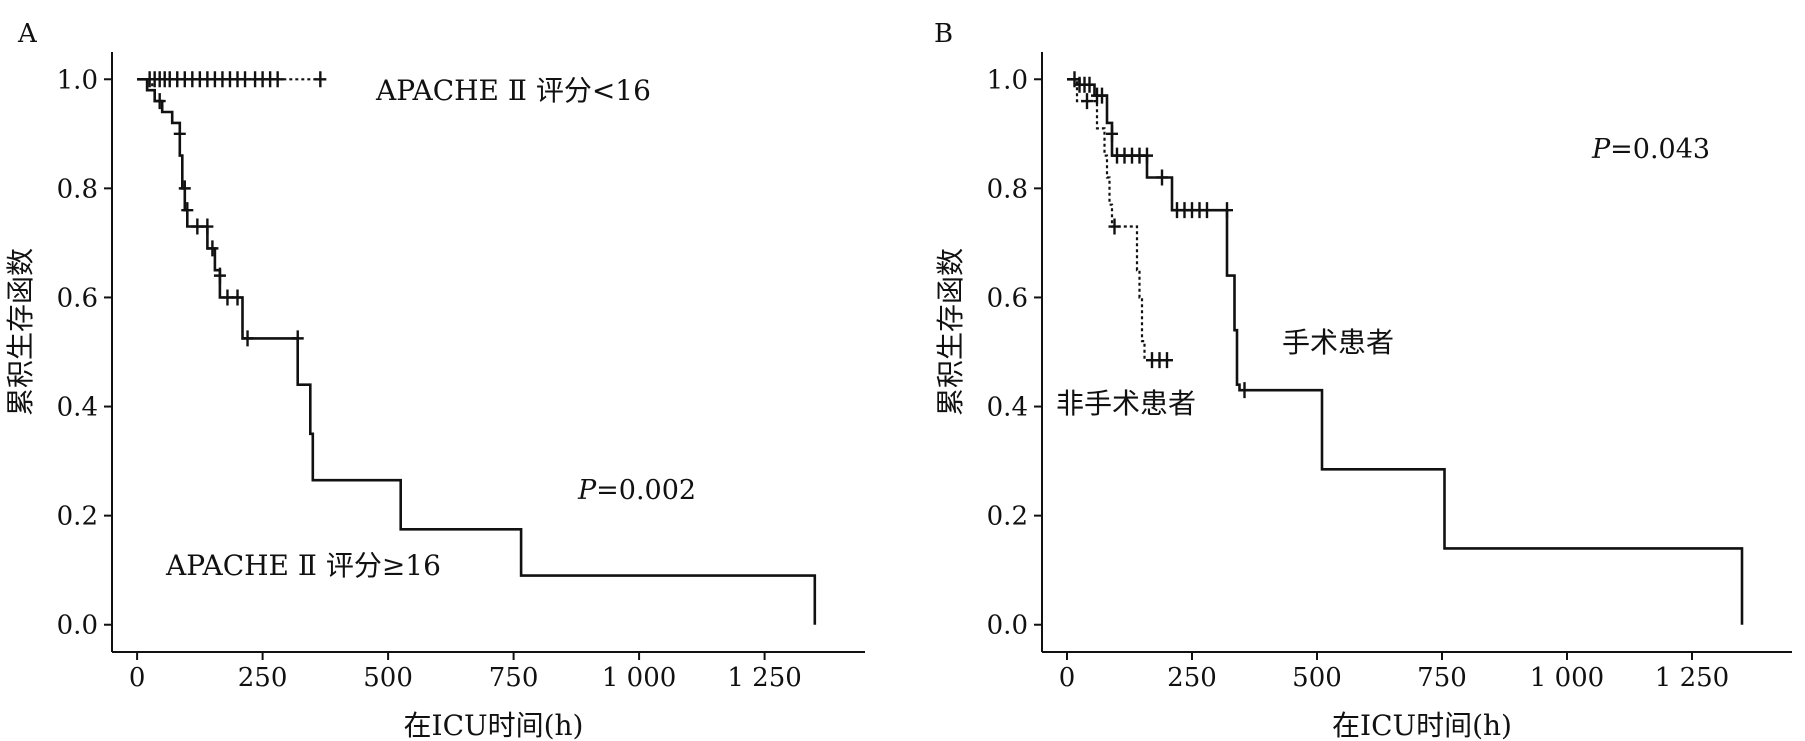 Image resolution: width=1805 pixels, height=741 pixels. What do you see at coordinates (1317, 678) in the screenshot?
I see `panel-b-x-tick-label: 500` at bounding box center [1317, 678].